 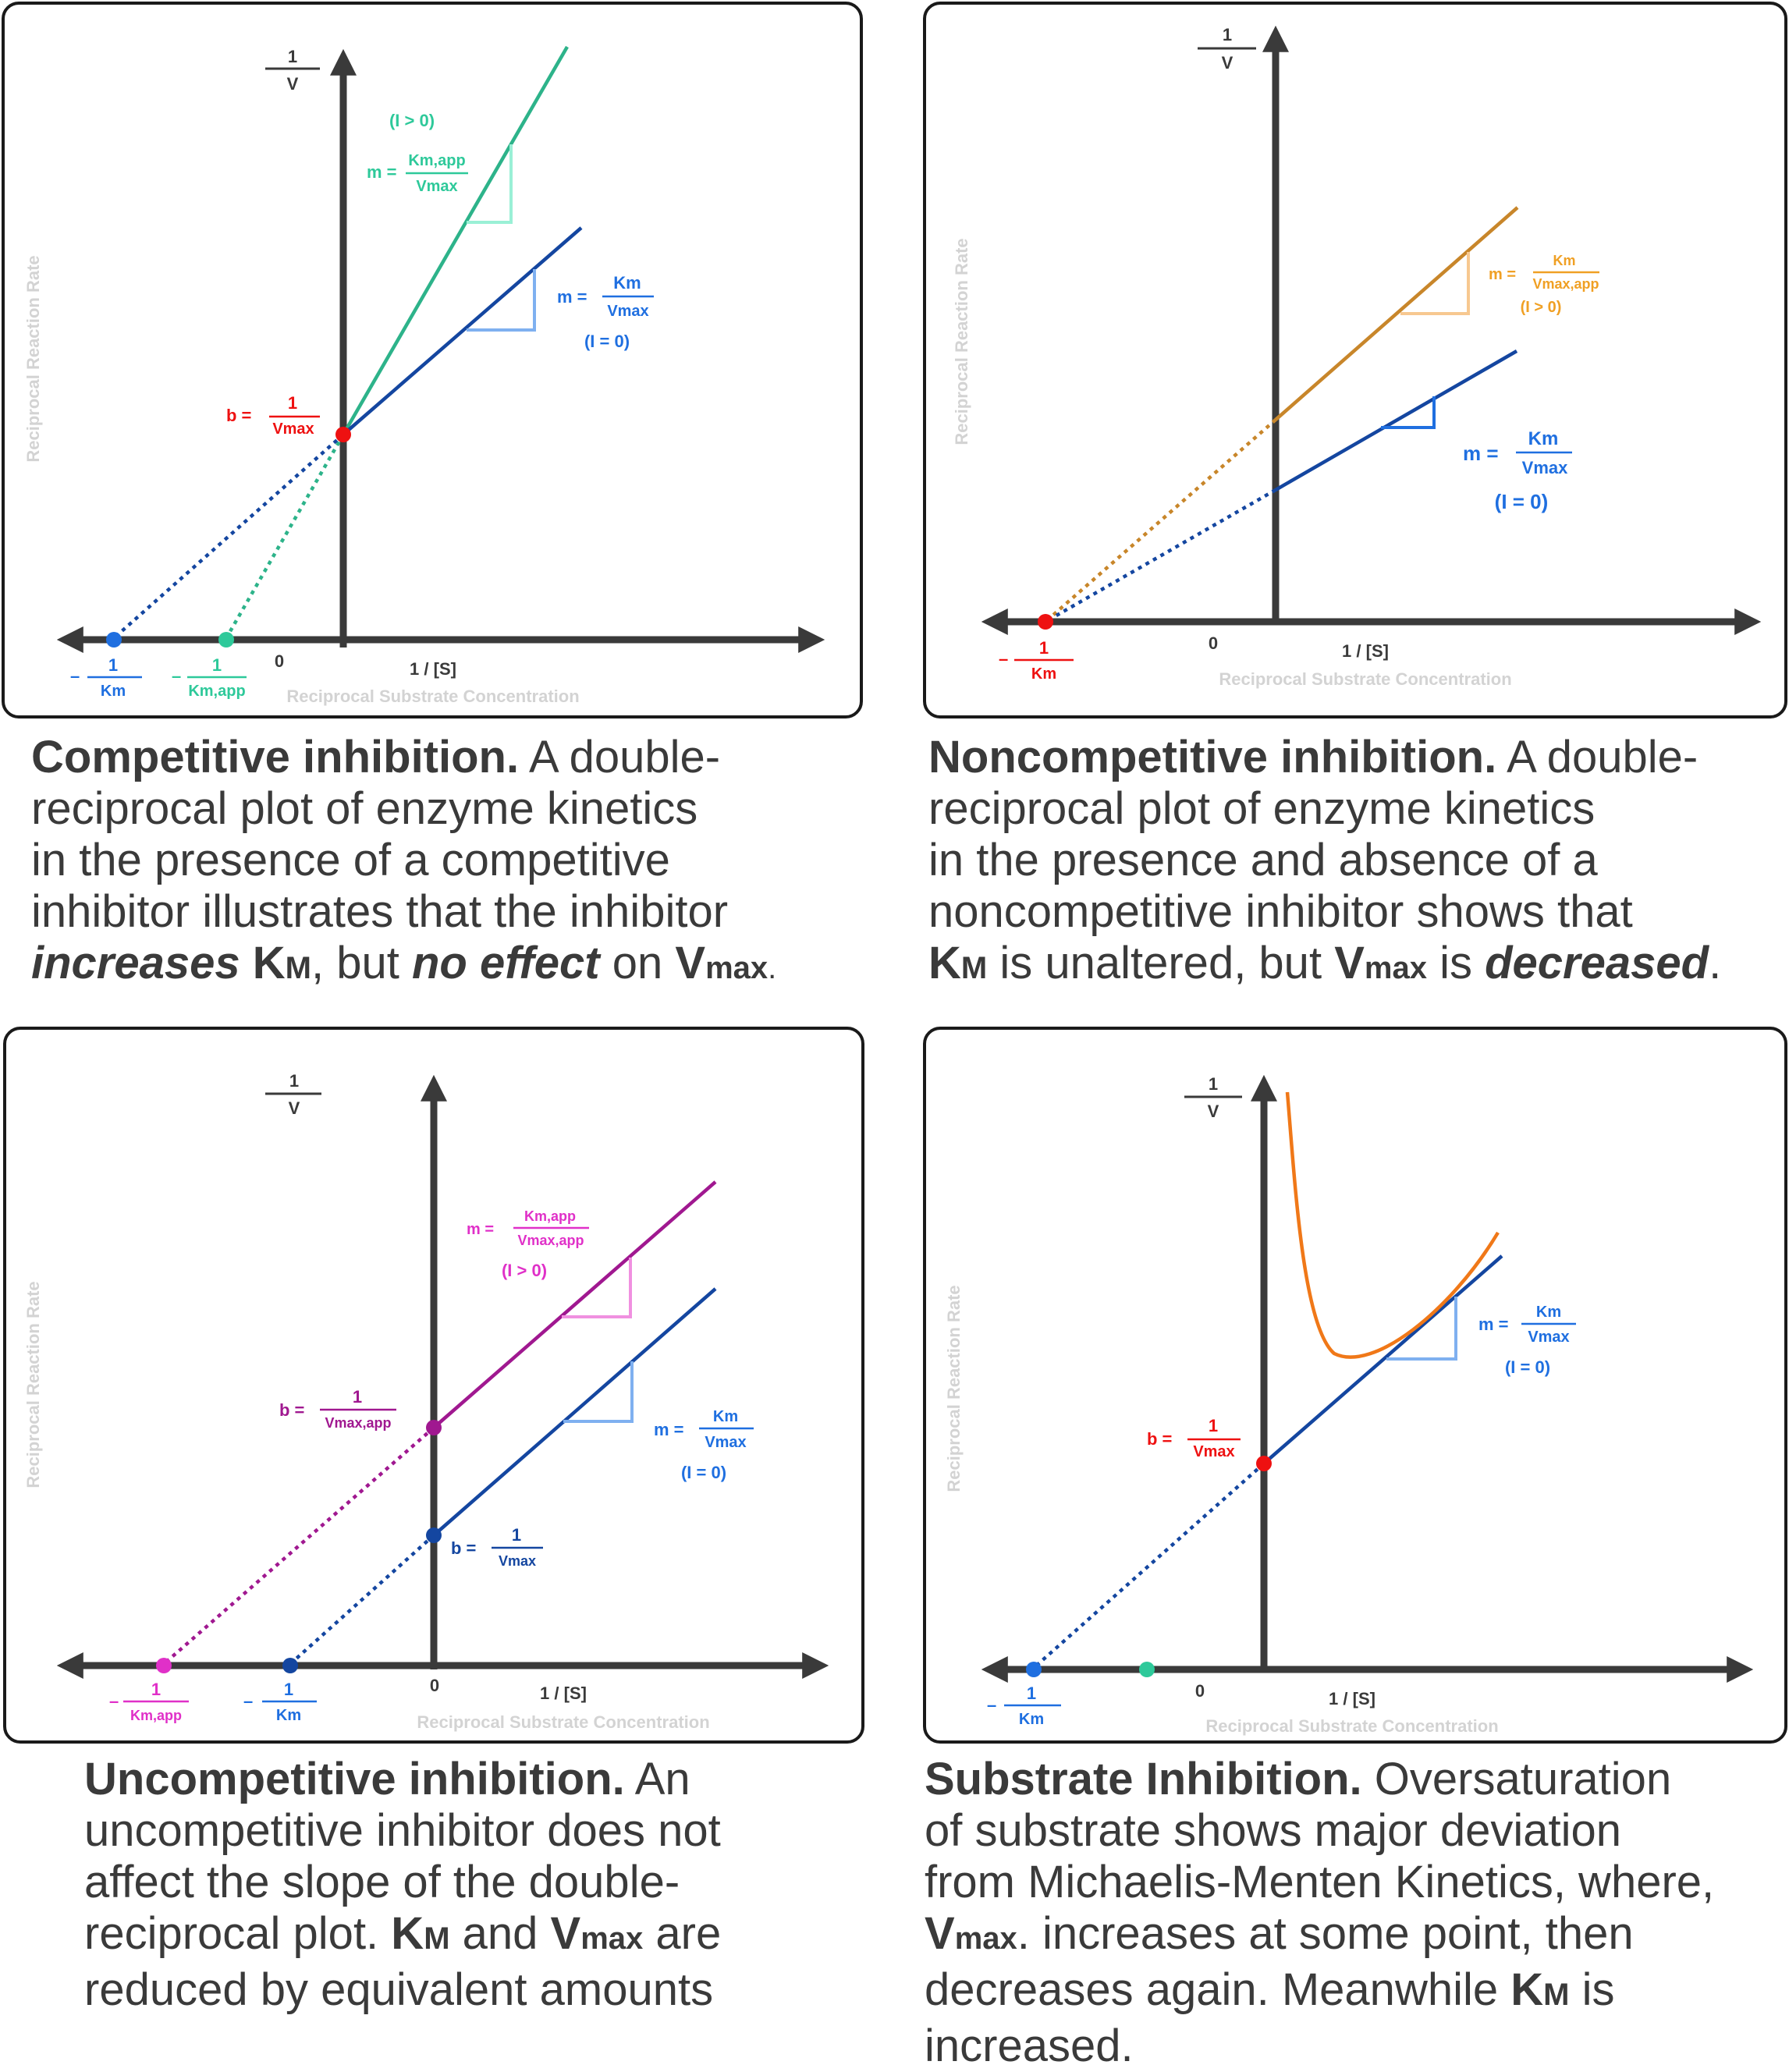 I want to click on caption-line: from Michaelis-Menten Kinetics, where,, so click(x=1320, y=1882).